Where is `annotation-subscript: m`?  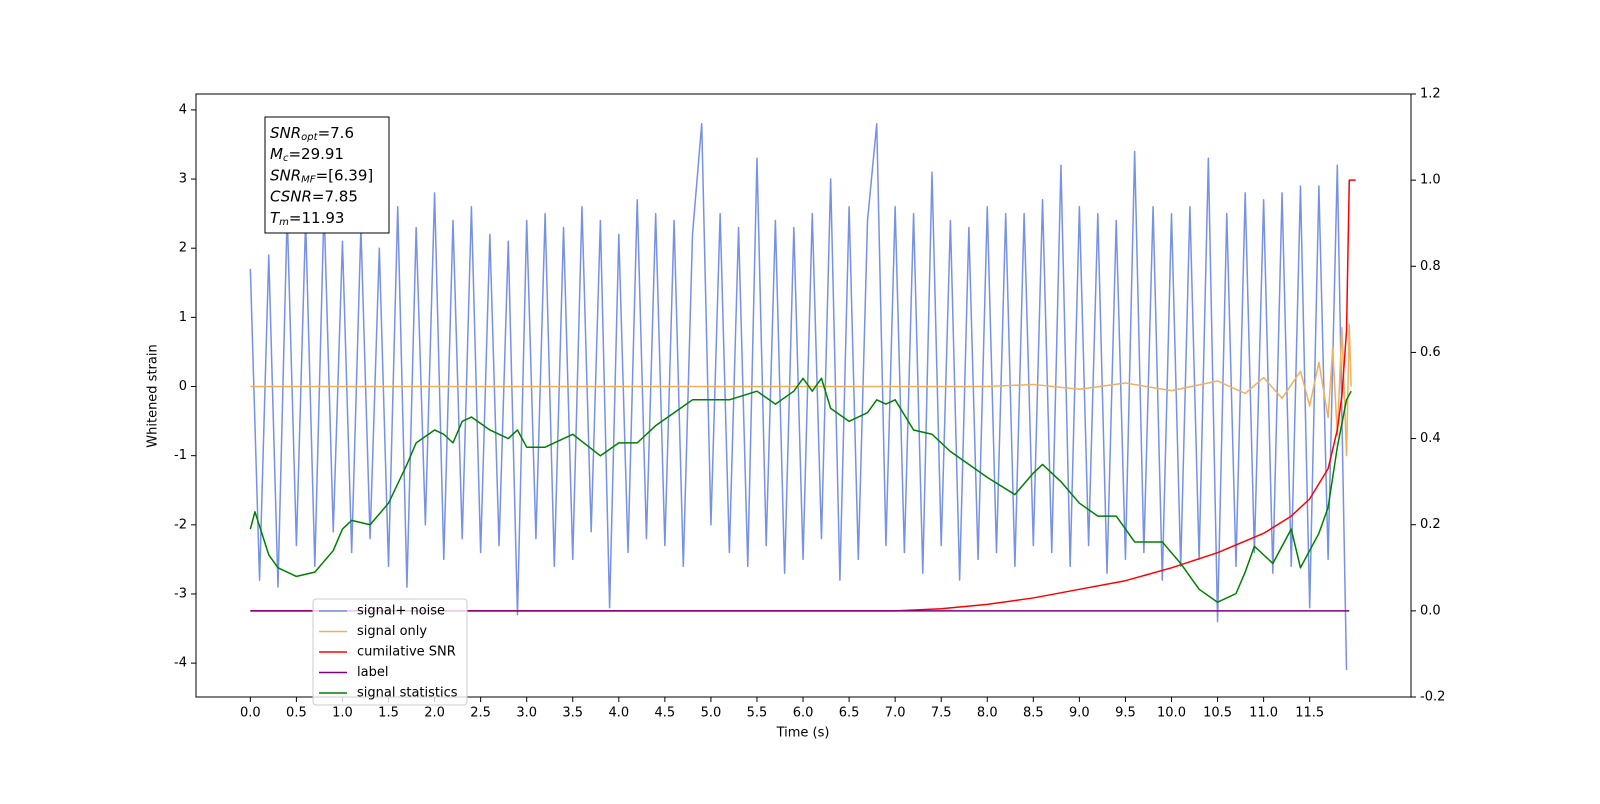
annotation-subscript: m is located at coordinates (284, 222).